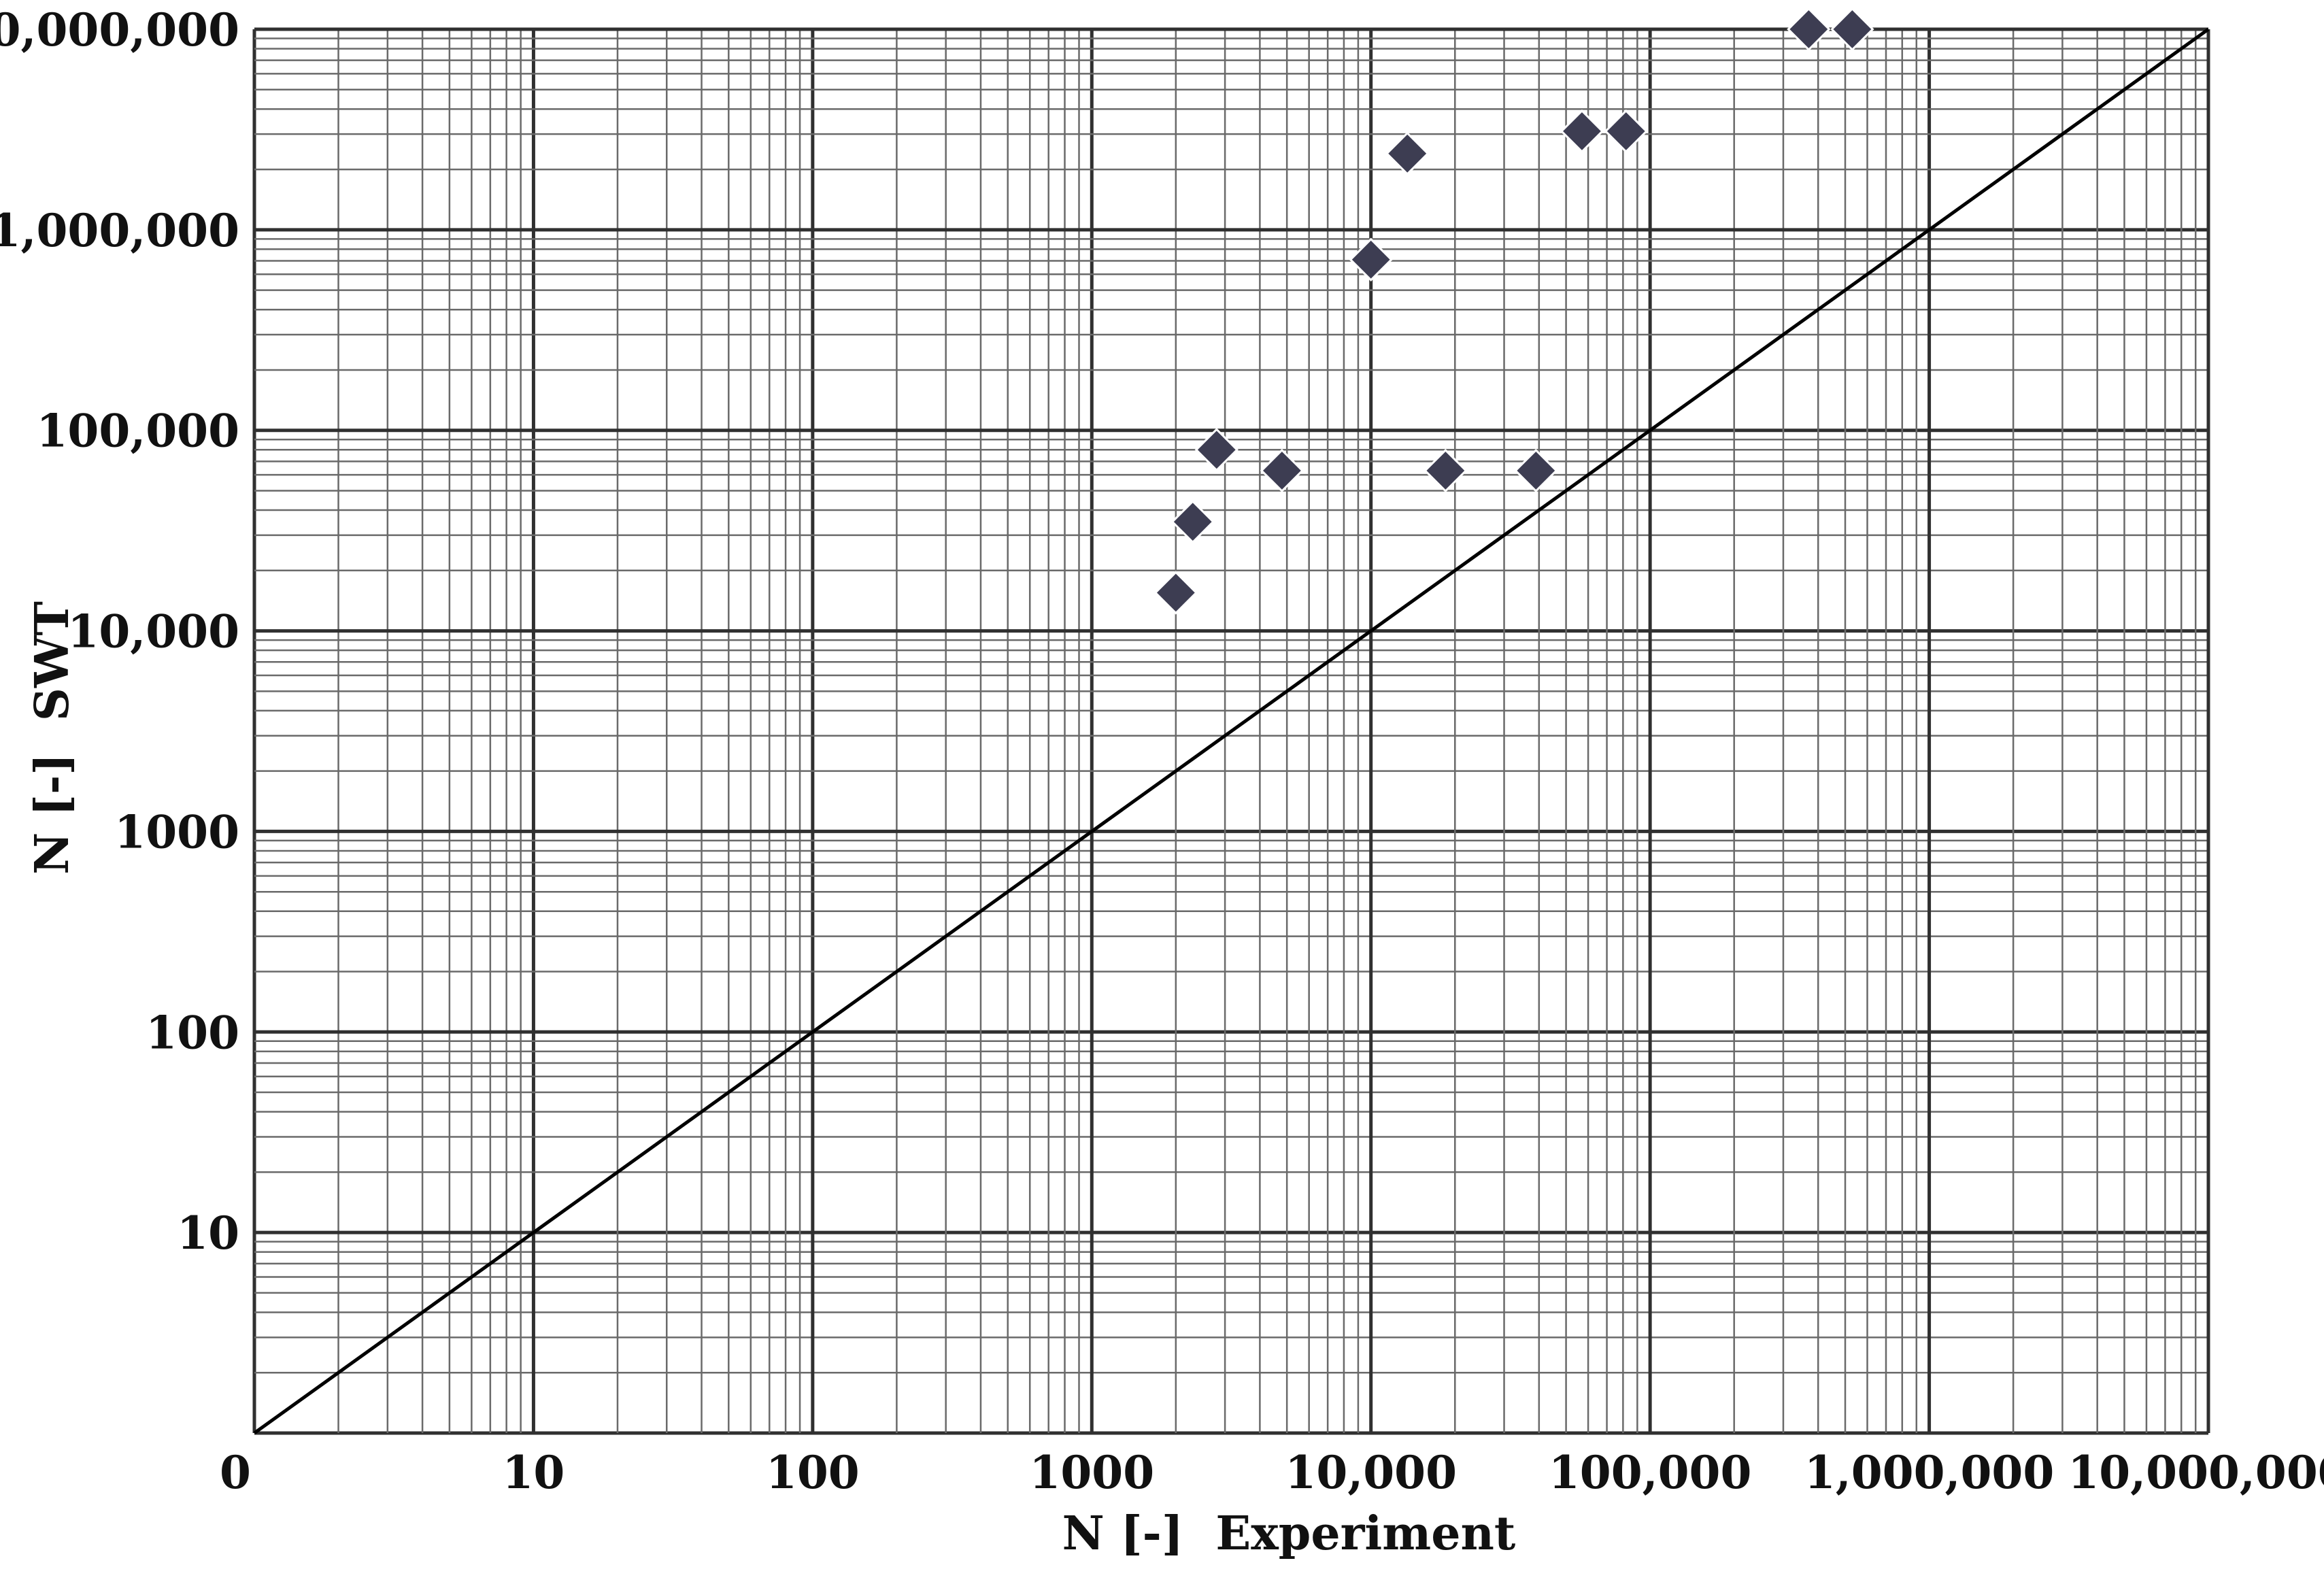 This screenshot has width=2324, height=1582. I want to click on y-tick-label: 10,000, so click(153, 631).